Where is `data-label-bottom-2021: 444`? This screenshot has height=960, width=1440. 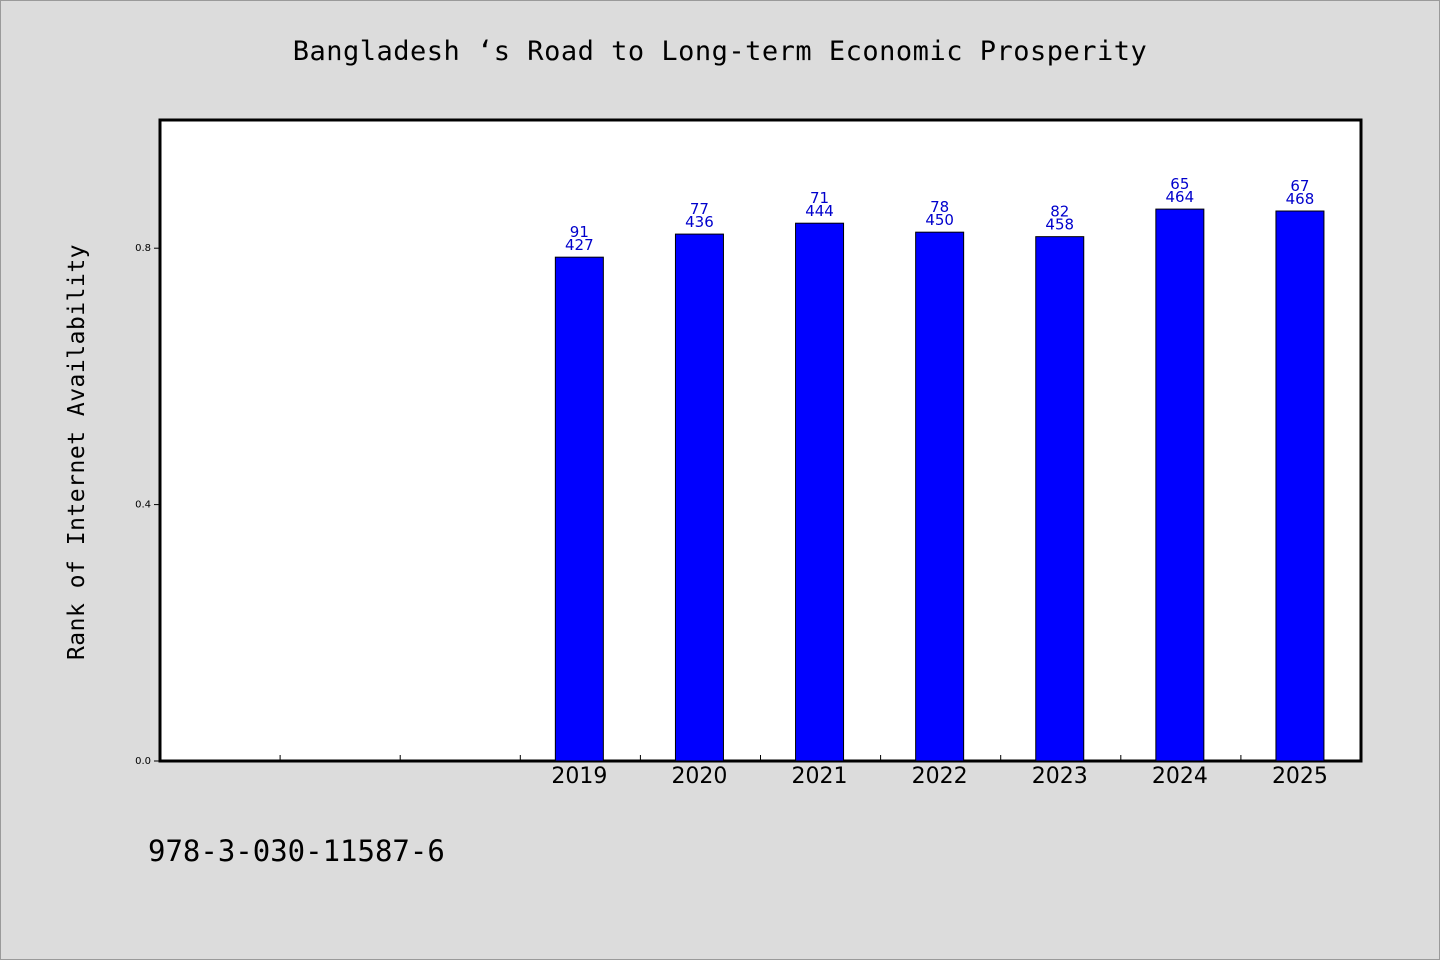
data-label-bottom-2021: 444 is located at coordinates (819, 211).